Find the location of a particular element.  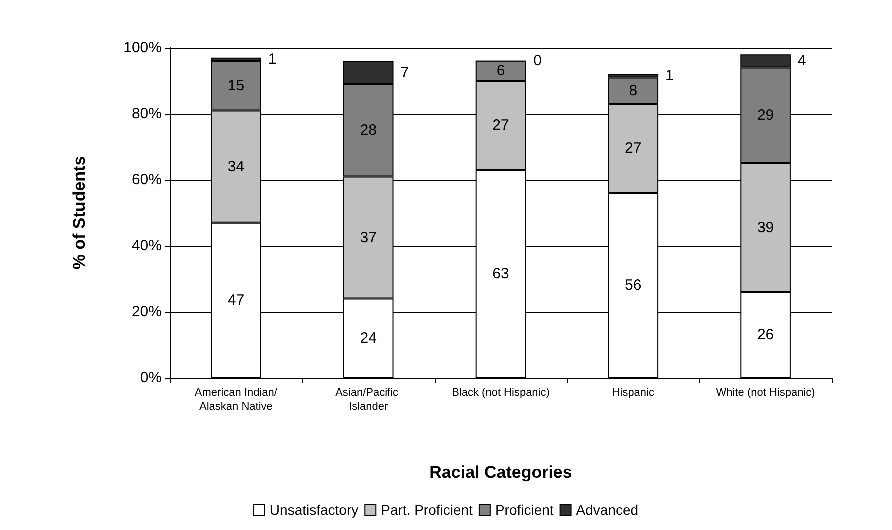

y-tick-label: 80% is located at coordinates (147, 114).